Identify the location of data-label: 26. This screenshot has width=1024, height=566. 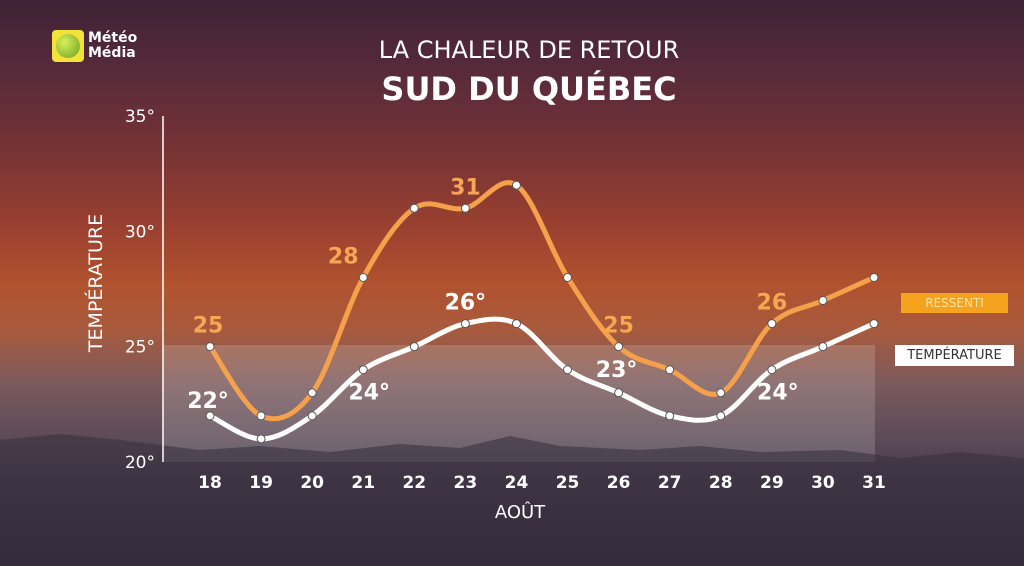
(772, 303).